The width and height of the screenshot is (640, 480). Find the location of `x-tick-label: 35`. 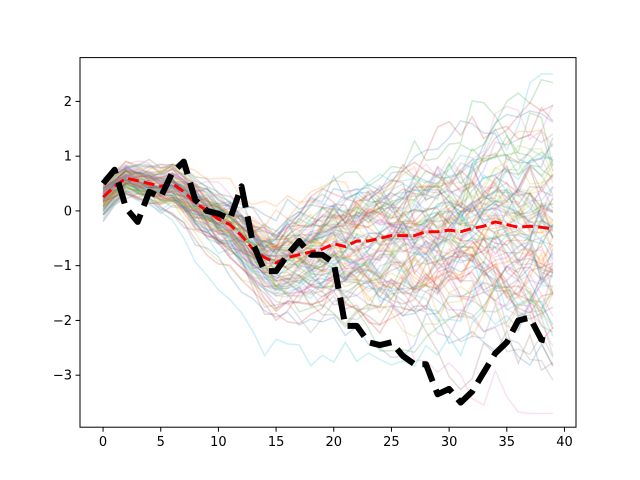

x-tick-label: 35 is located at coordinates (507, 442).